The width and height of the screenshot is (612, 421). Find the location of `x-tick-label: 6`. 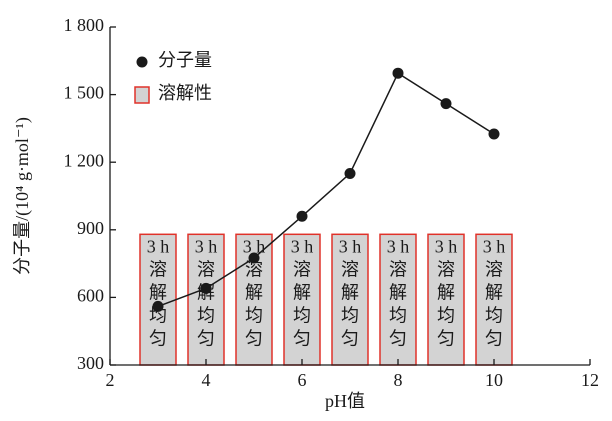

x-tick-label: 6 is located at coordinates (302, 380).